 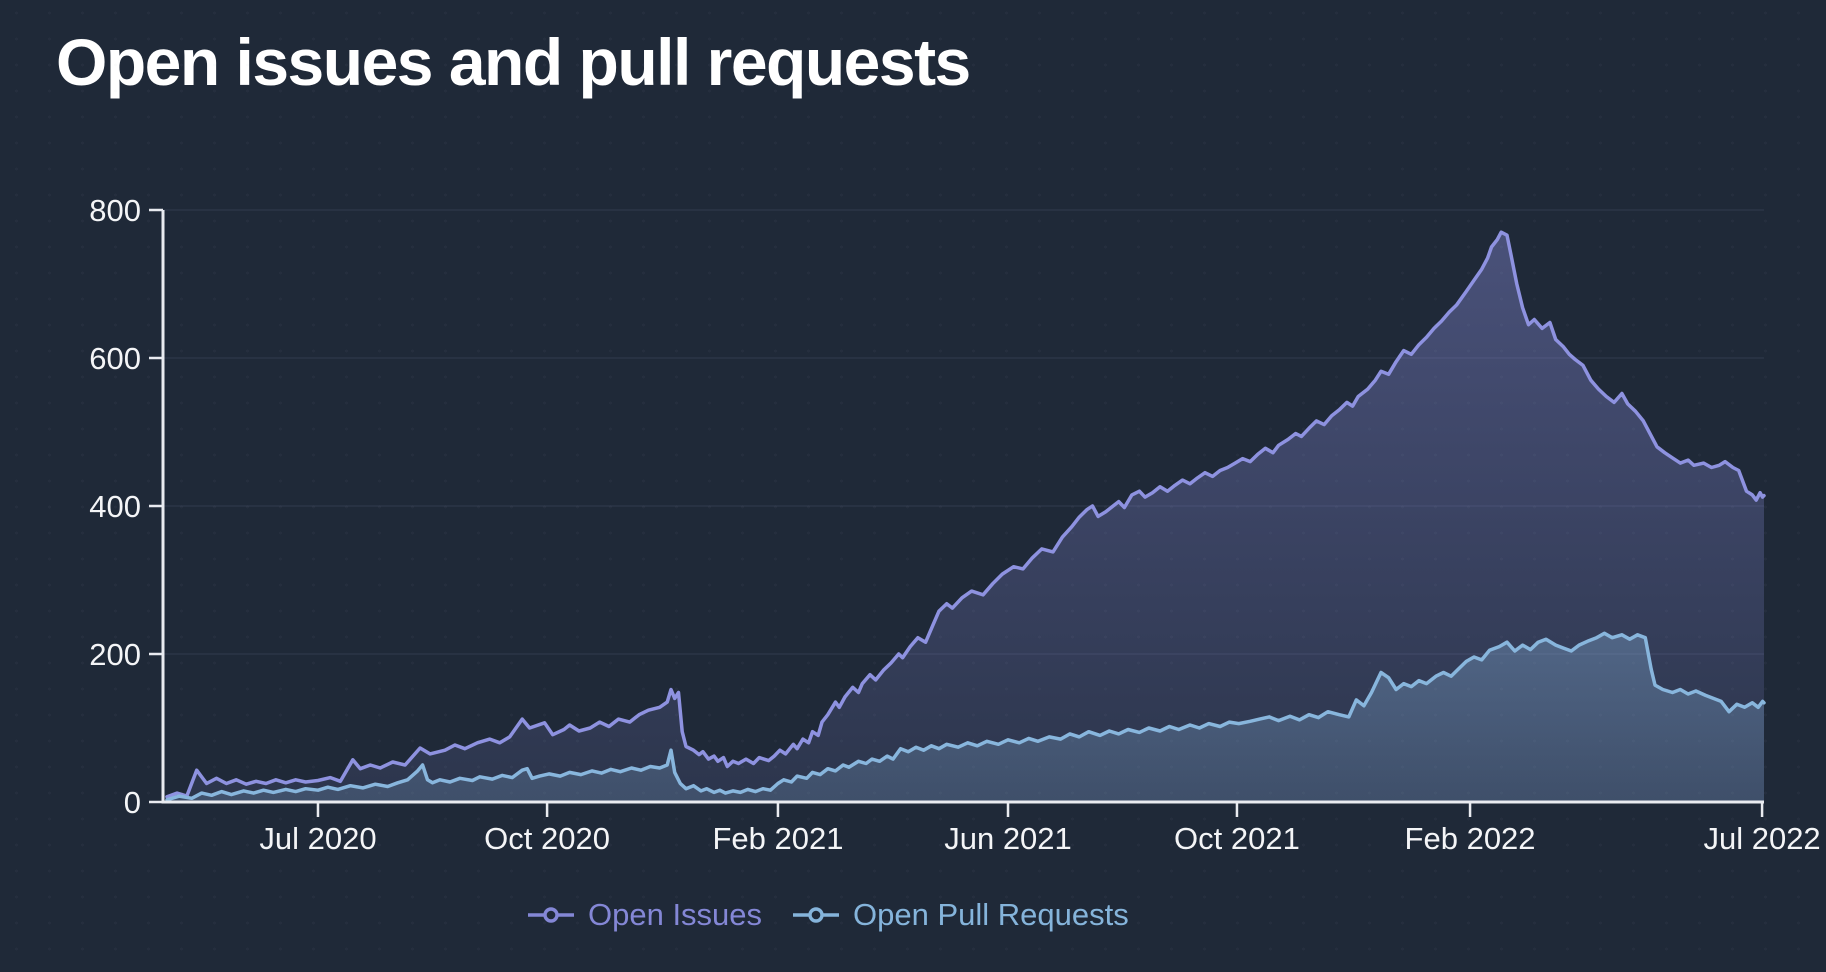 I want to click on x-tick-label-oct-2021: Oct 2021, so click(x=1237, y=838).